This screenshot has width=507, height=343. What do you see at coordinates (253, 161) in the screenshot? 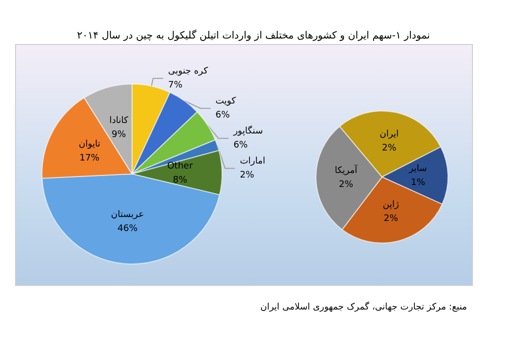
I see `slice-label: امارات` at bounding box center [253, 161].